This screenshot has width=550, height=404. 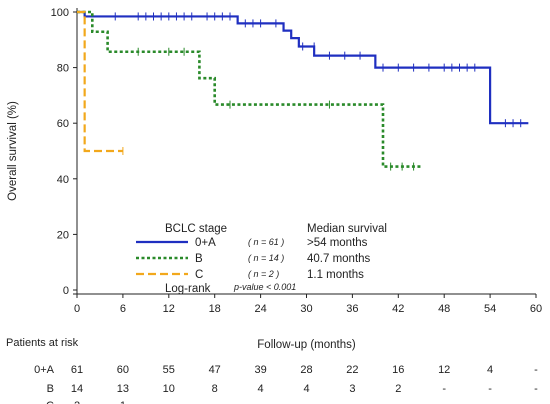 I want to click on x-tick-label: 24, so click(x=260, y=309).